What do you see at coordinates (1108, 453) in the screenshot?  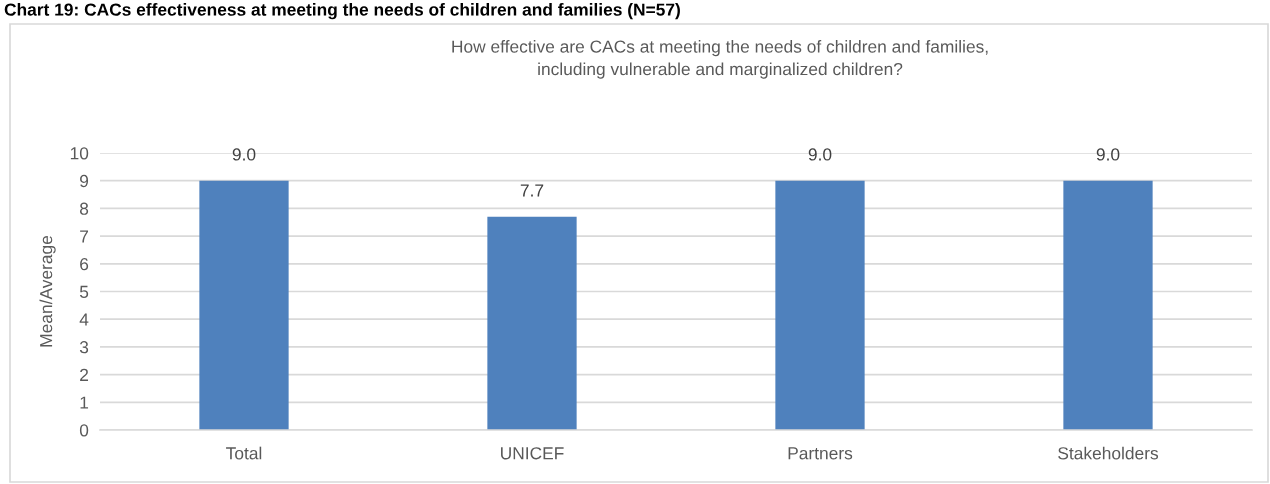 I see `x-tick-label: Stakeholders` at bounding box center [1108, 453].